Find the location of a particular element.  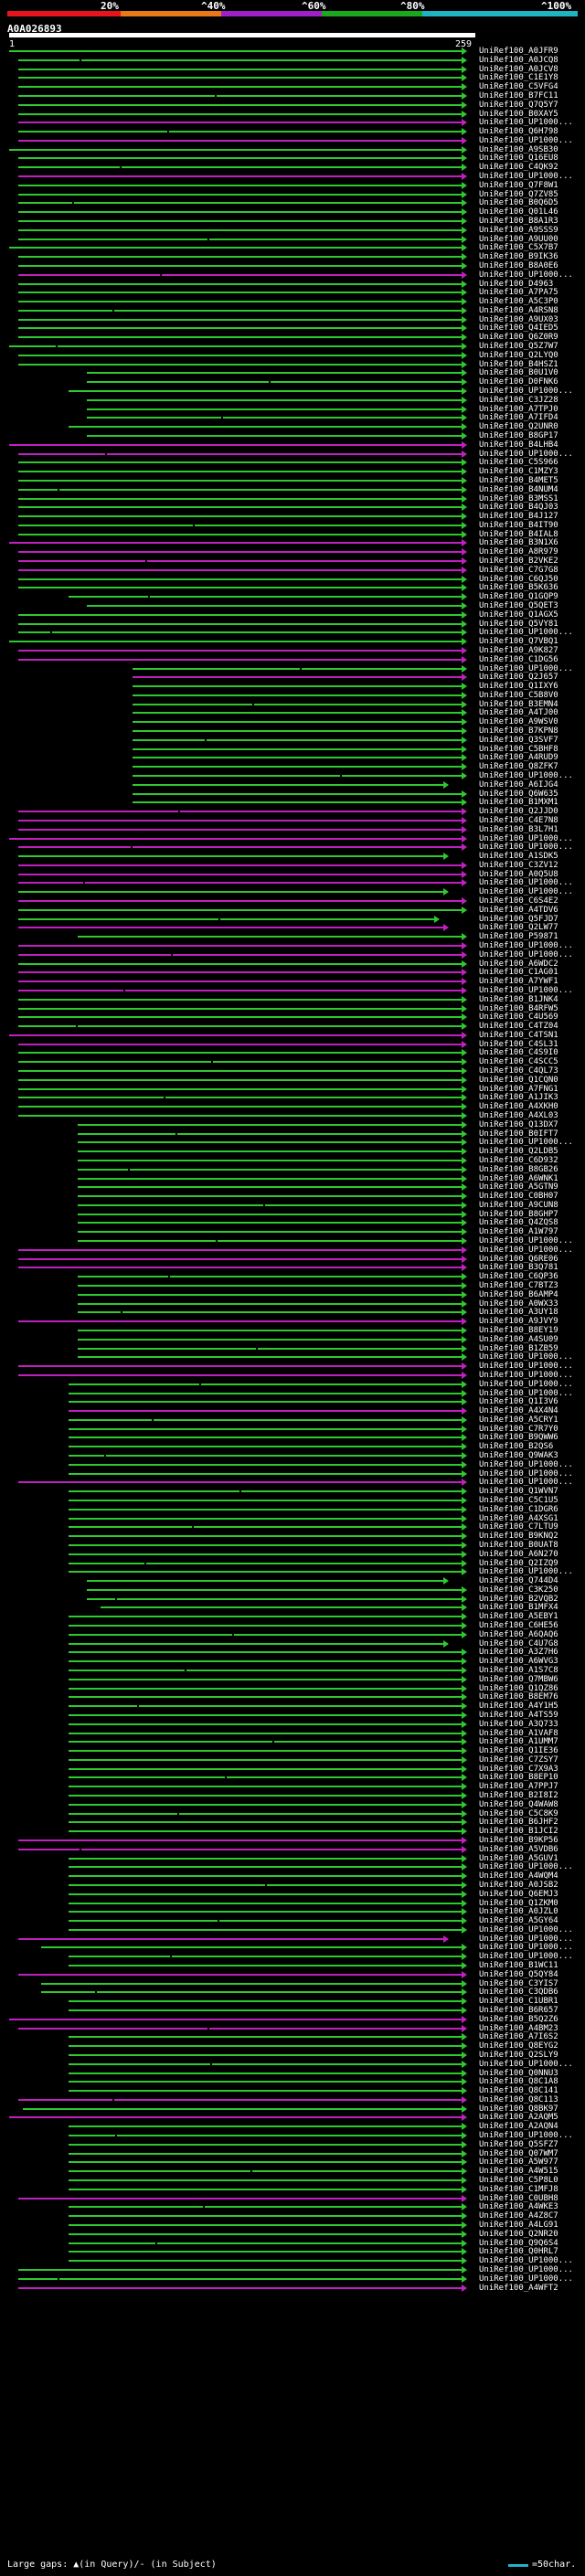

hit-label: UniRef100_C1E1Y8 is located at coordinates (518, 78).